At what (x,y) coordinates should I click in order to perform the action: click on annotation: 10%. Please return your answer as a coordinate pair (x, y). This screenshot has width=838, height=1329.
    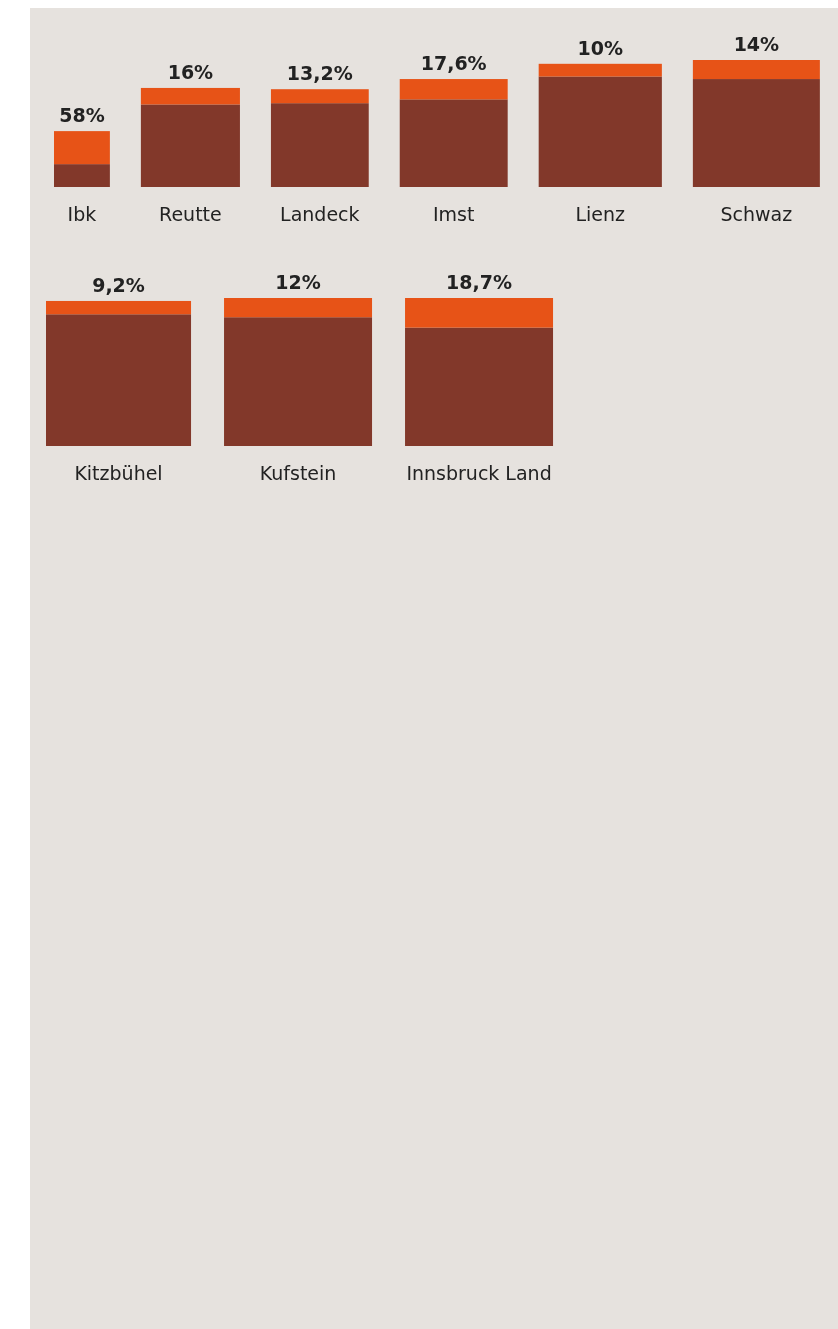
    Looking at the image, I should click on (600, 47).